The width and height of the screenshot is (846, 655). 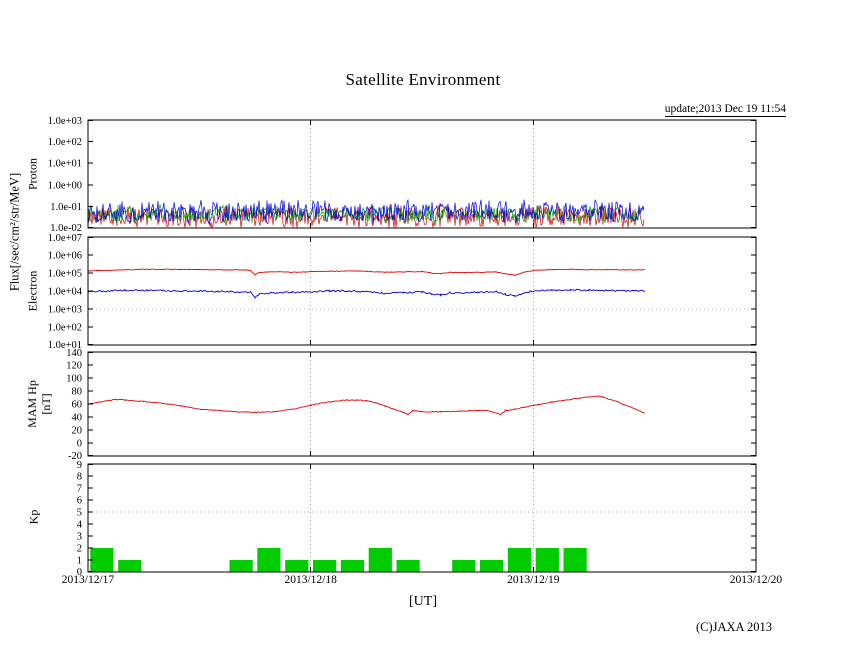 I want to click on series-electron-high, so click(x=366, y=272).